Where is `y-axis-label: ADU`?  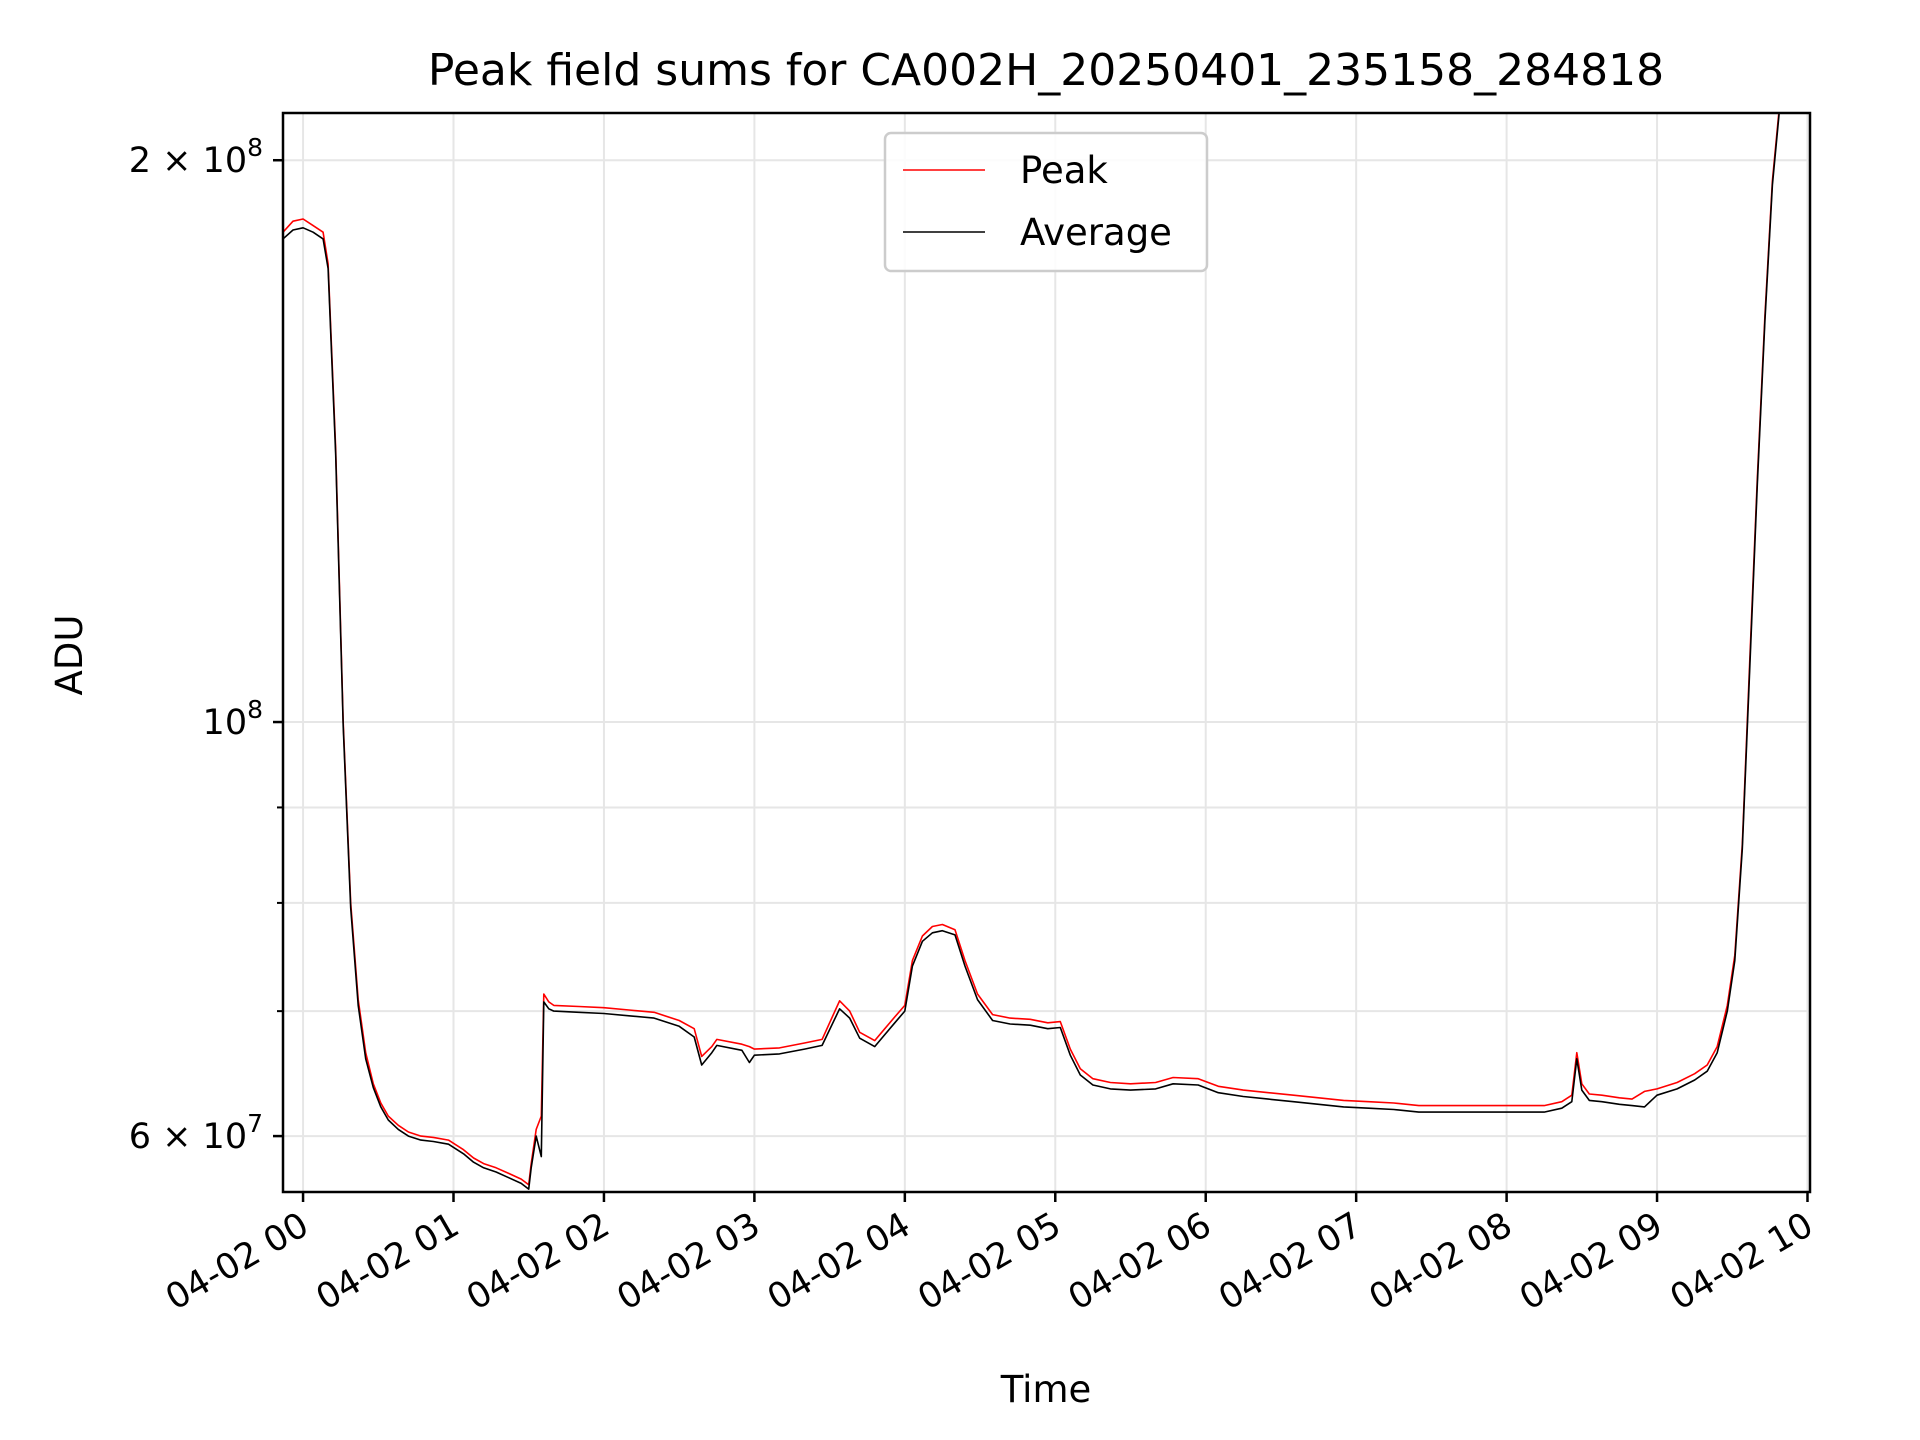
y-axis-label: ADU is located at coordinates (69, 655).